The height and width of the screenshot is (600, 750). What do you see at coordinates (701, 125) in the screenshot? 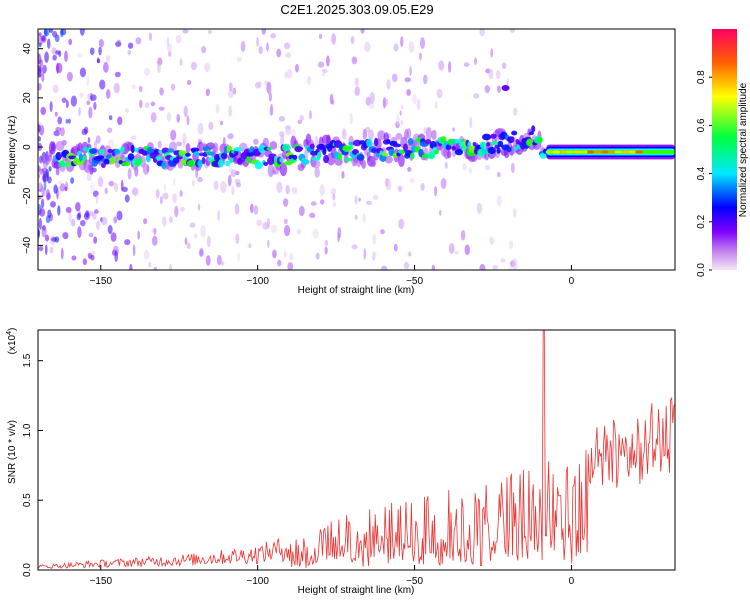
I see `colorbar-tick-label: 0.6` at bounding box center [701, 125].